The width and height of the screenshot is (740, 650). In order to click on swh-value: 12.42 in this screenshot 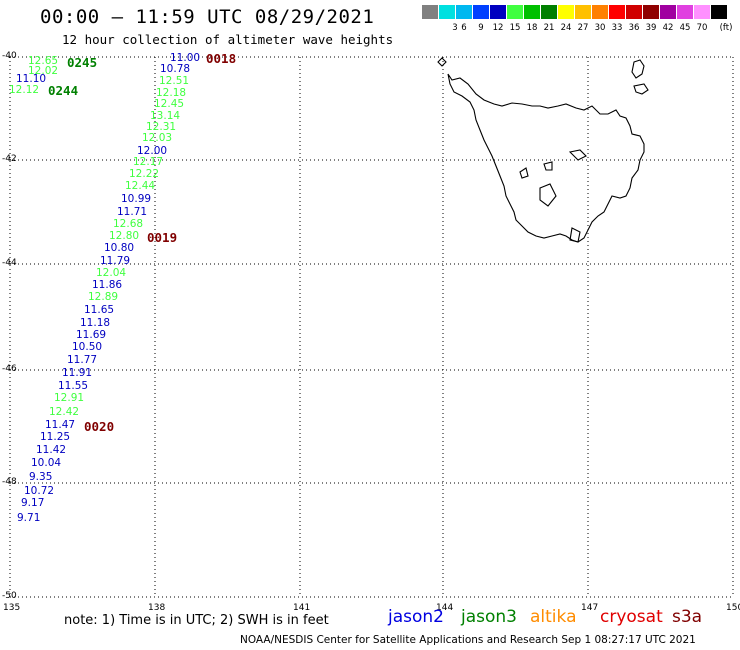, I will do `click(64, 412)`.